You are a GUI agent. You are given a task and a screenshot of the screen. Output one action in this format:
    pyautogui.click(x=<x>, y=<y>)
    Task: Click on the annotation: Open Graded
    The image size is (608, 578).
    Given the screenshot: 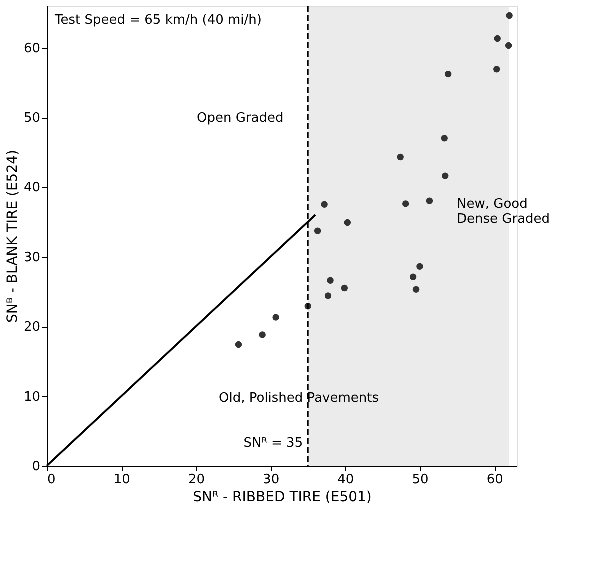 What is the action you would take?
    pyautogui.click(x=240, y=118)
    